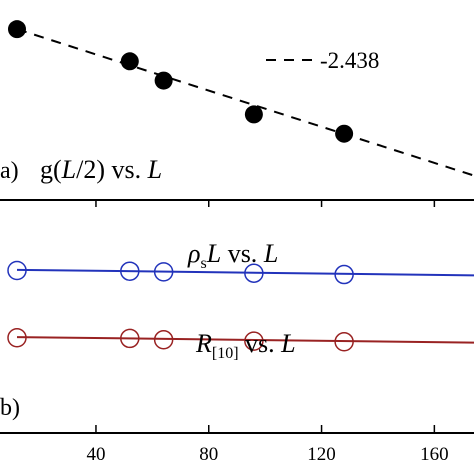 This screenshot has width=474, height=474. I want to click on legend-fit-label: -2.438, so click(349, 60).